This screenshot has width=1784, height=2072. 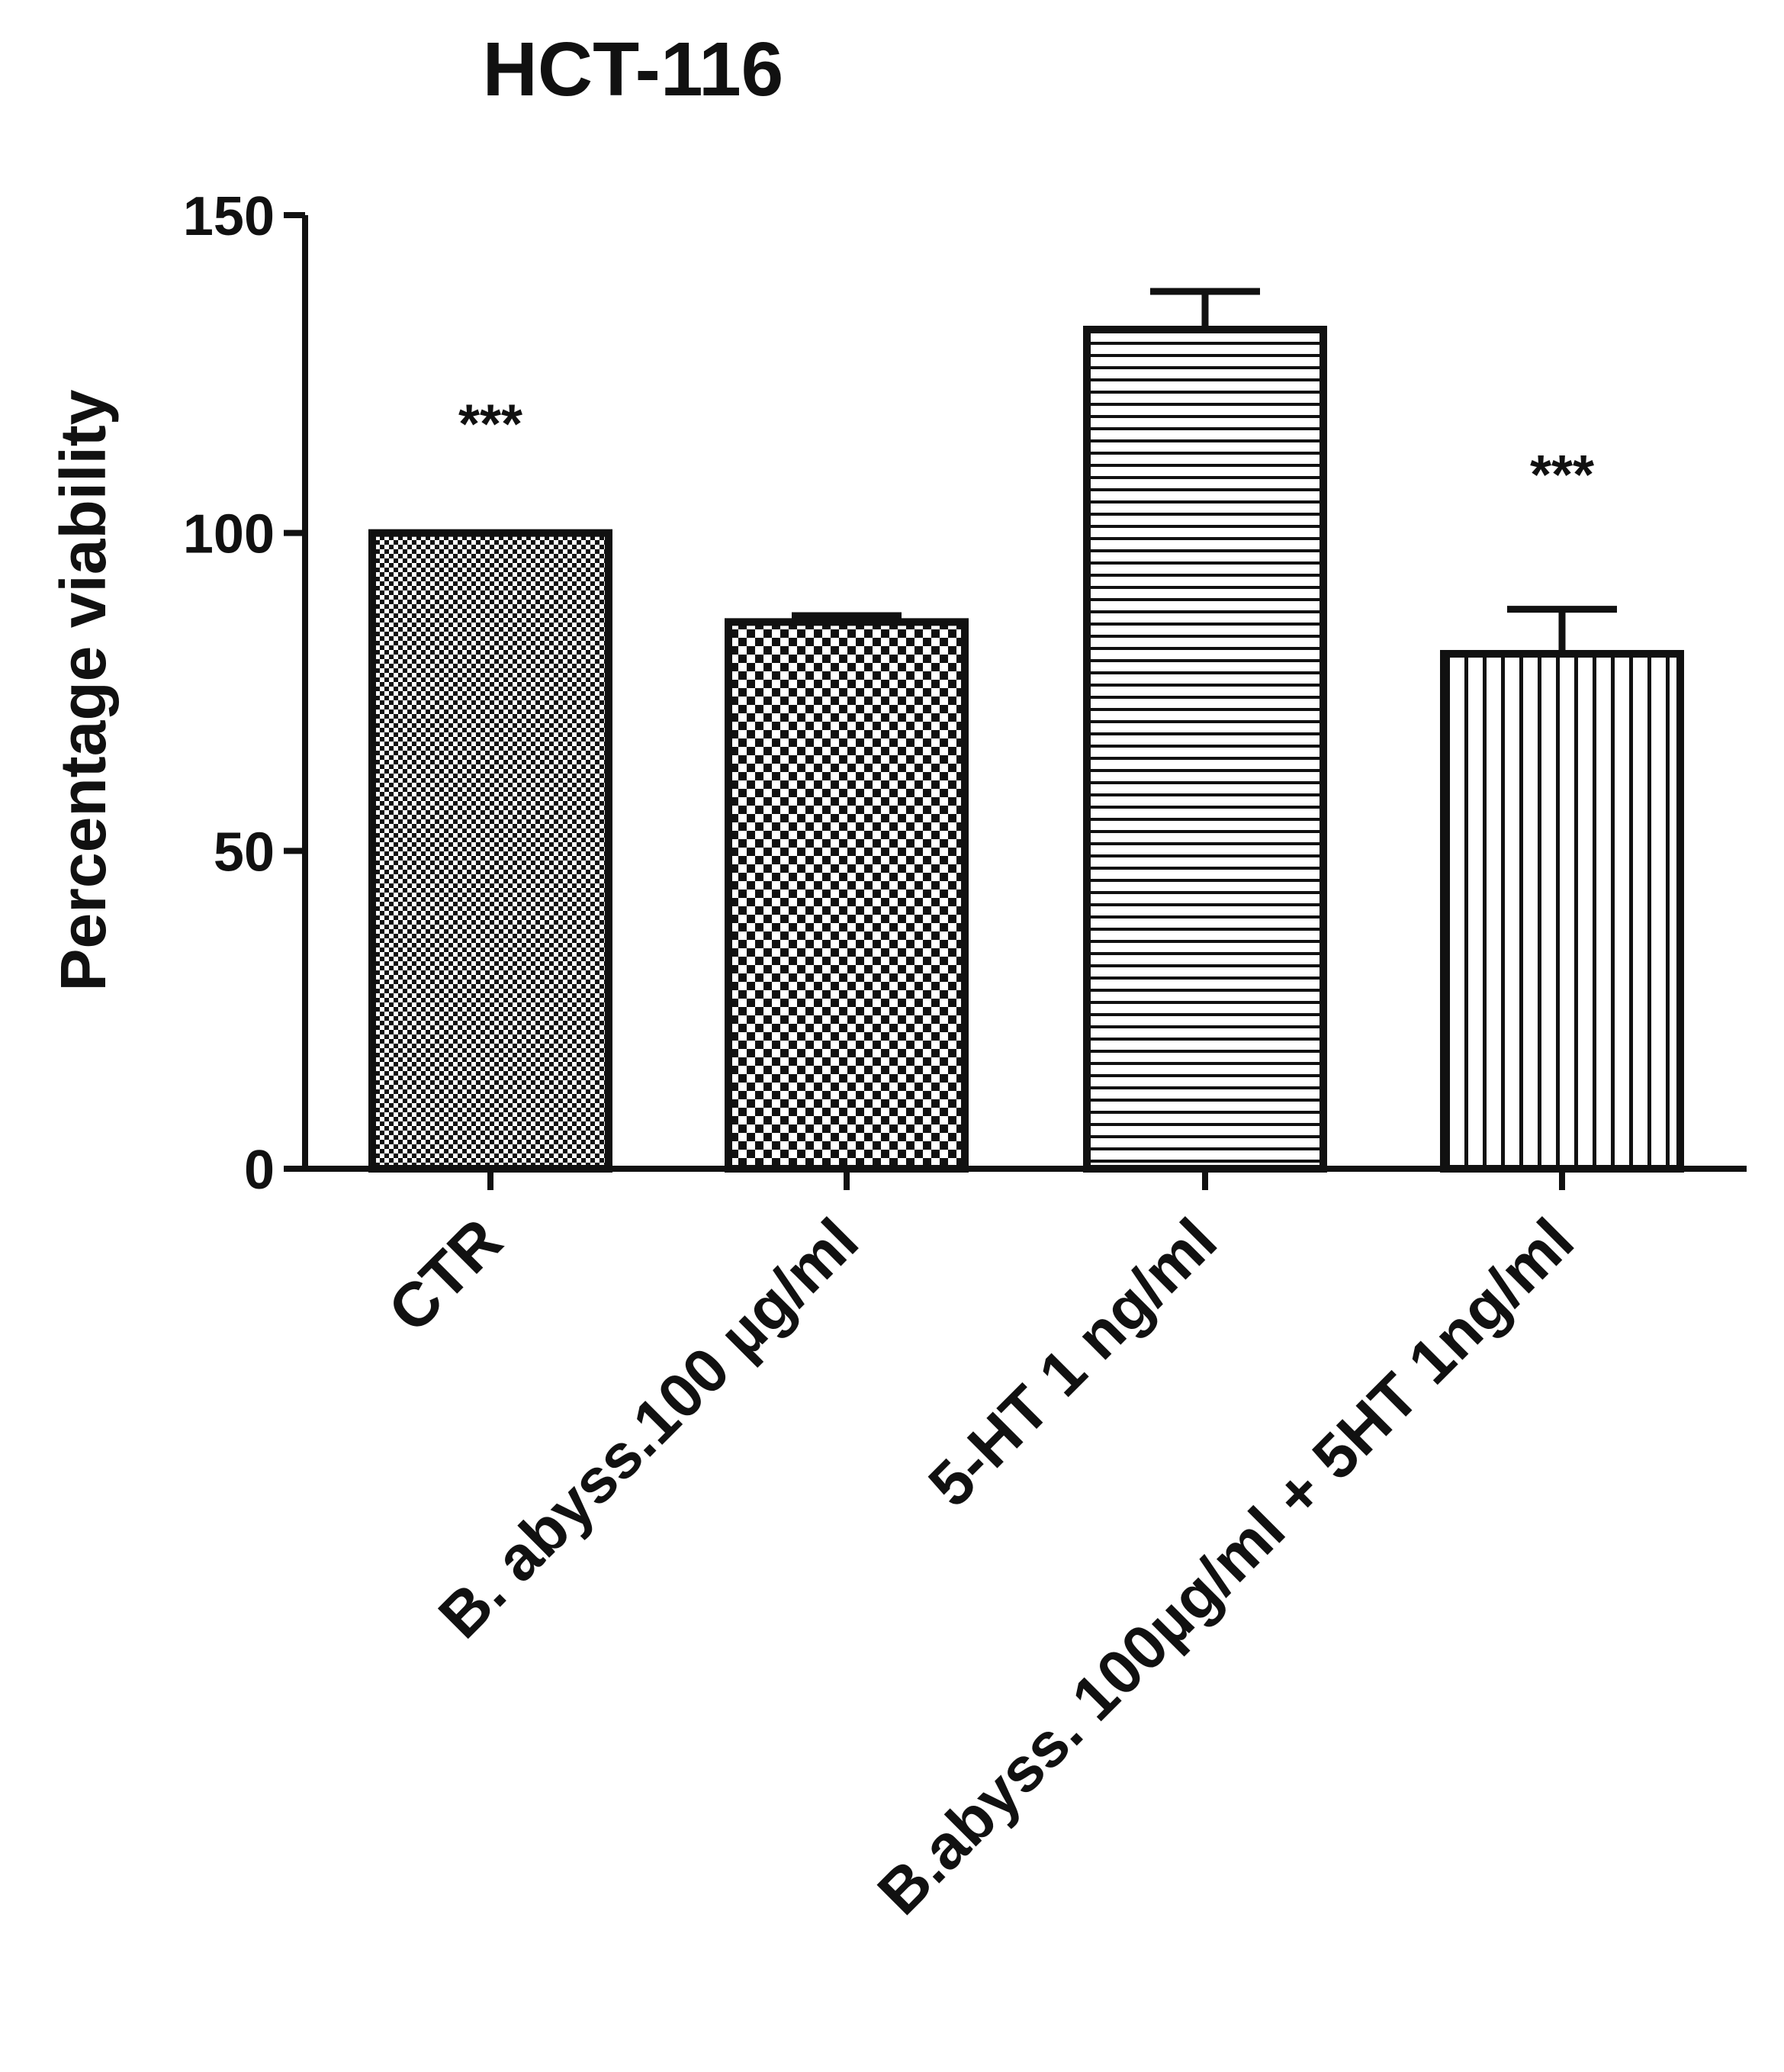 I want to click on y-axis-label: Percentage viability, so click(x=83, y=690).